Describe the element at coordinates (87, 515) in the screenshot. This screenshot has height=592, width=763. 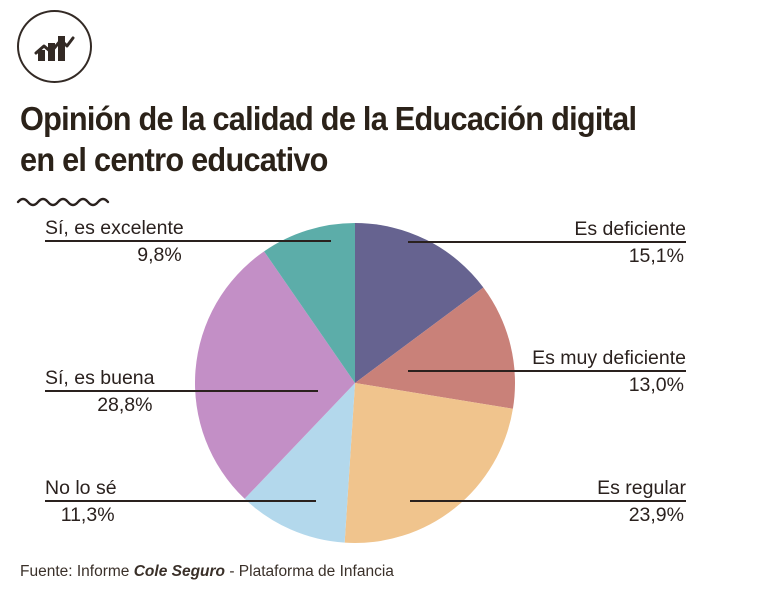
I see `slice-value: 11,3%` at that location.